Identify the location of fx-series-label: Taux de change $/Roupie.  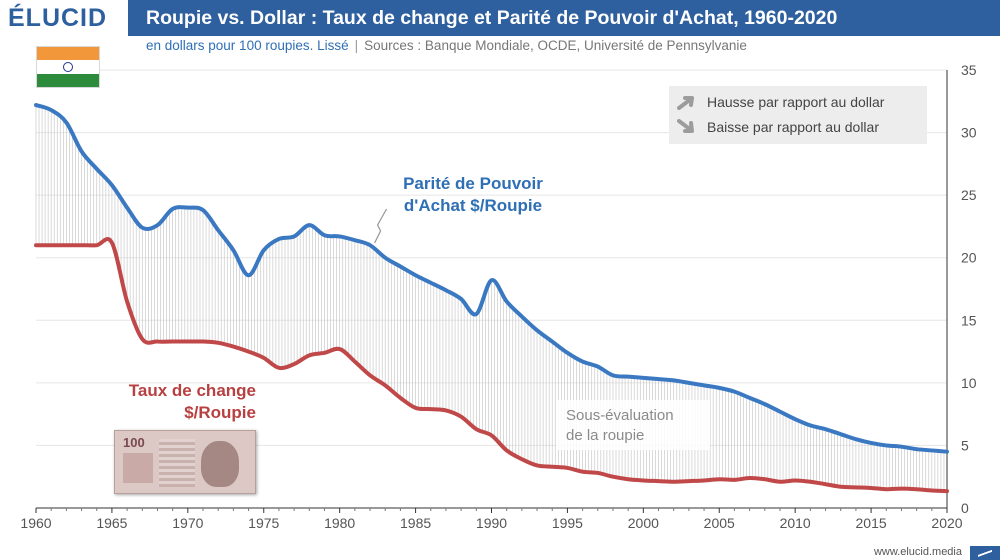
(158, 402).